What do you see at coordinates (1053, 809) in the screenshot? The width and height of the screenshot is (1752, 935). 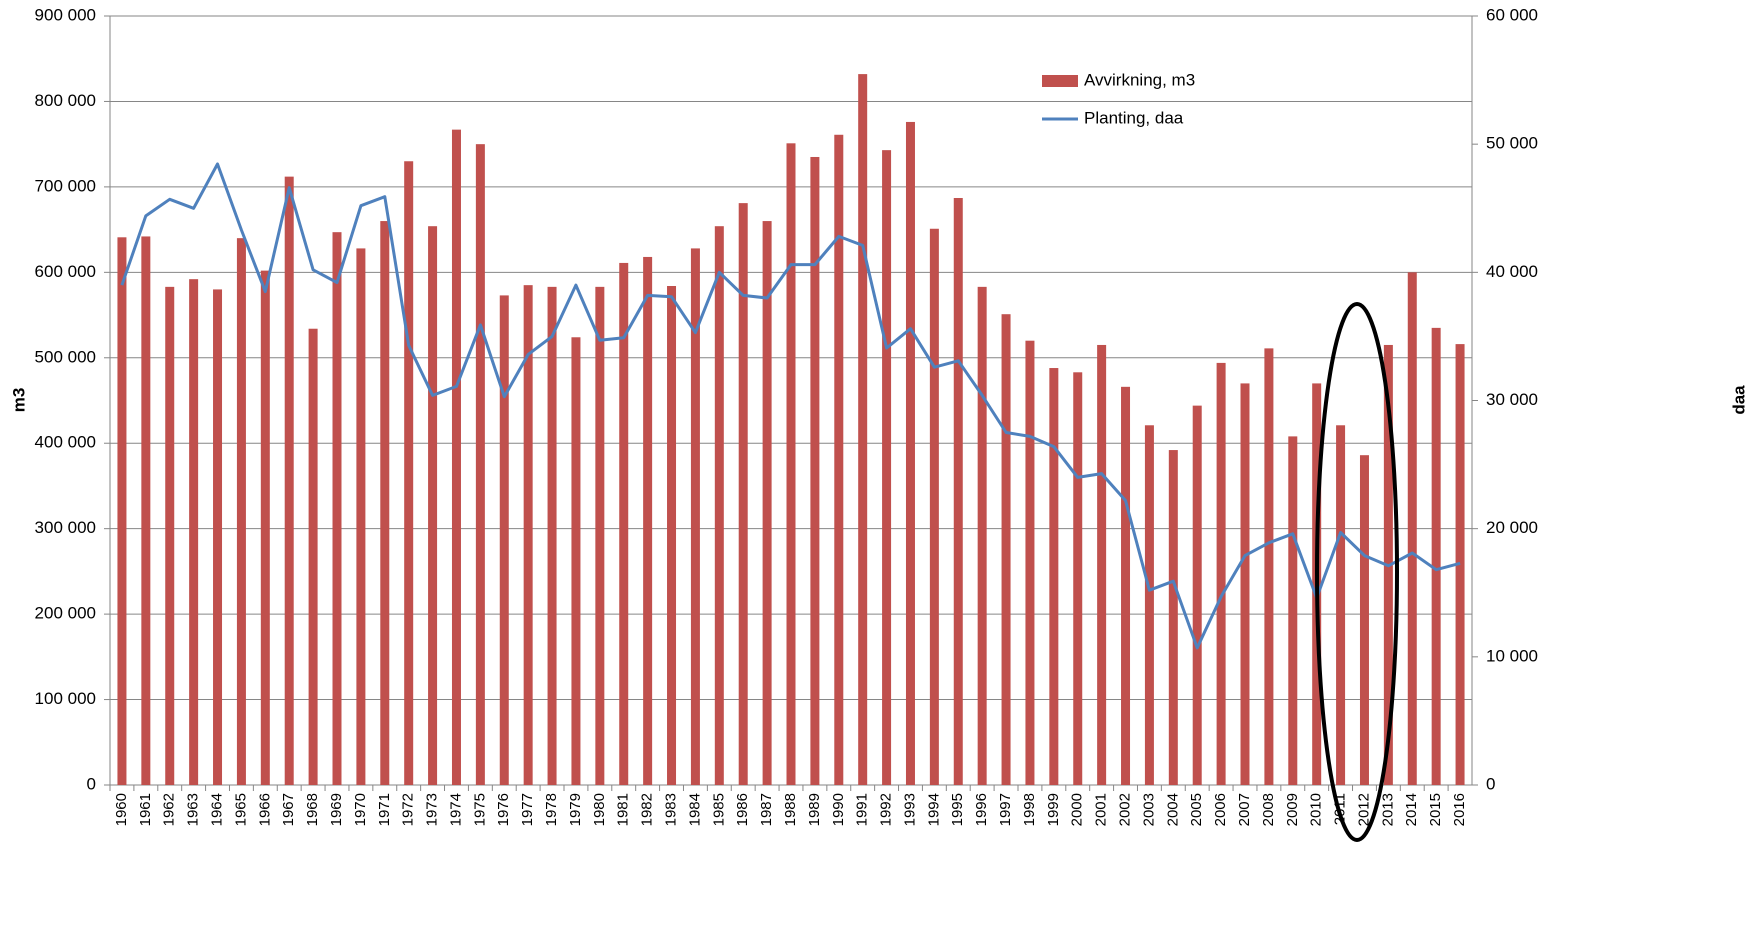 I see `x-tick-label: 1999` at bounding box center [1053, 809].